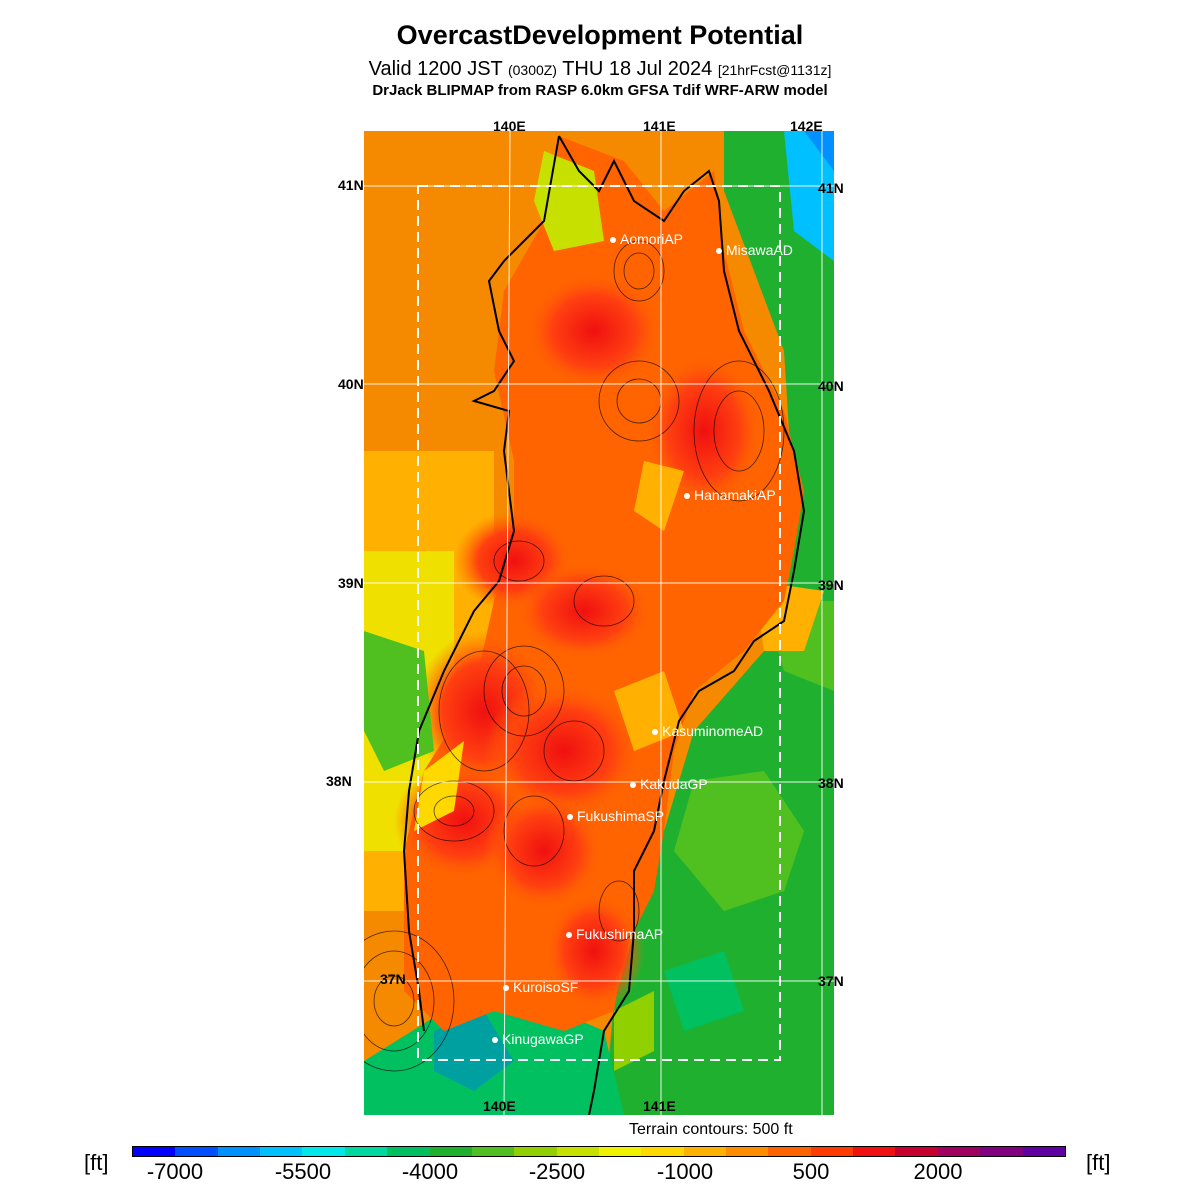 Image resolution: width=1200 pixels, height=1200 pixels. Describe the element at coordinates (711, 1129) in the screenshot. I see `terrain-note: Terrain contours: 500 ft` at that location.